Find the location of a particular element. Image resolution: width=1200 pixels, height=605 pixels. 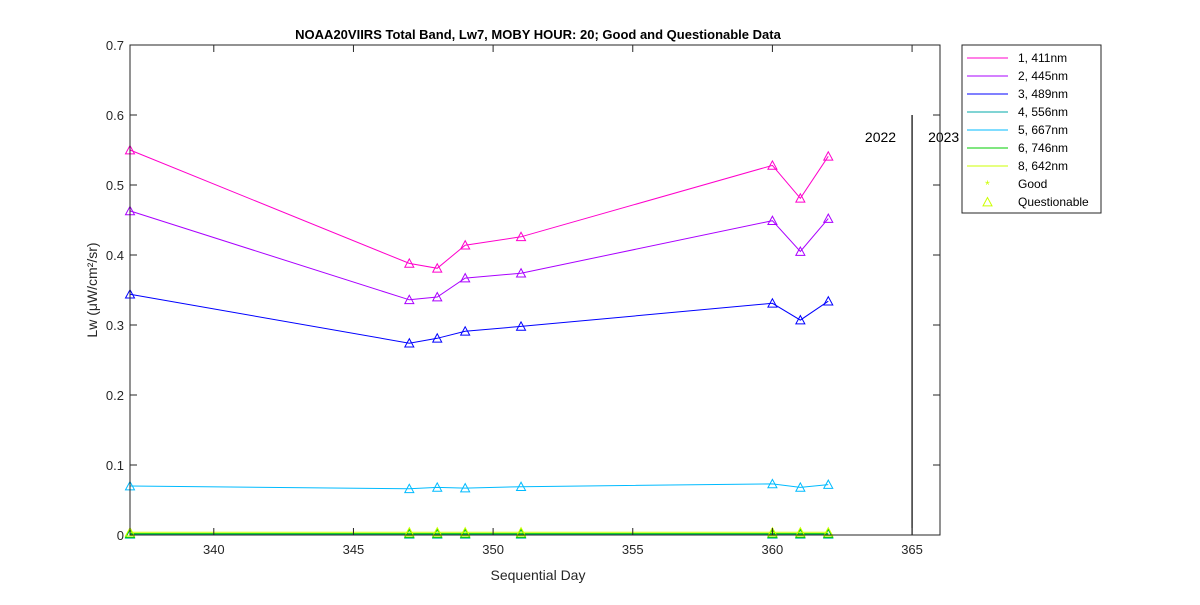

y-tick-label: 0.5 is located at coordinates (115, 185).